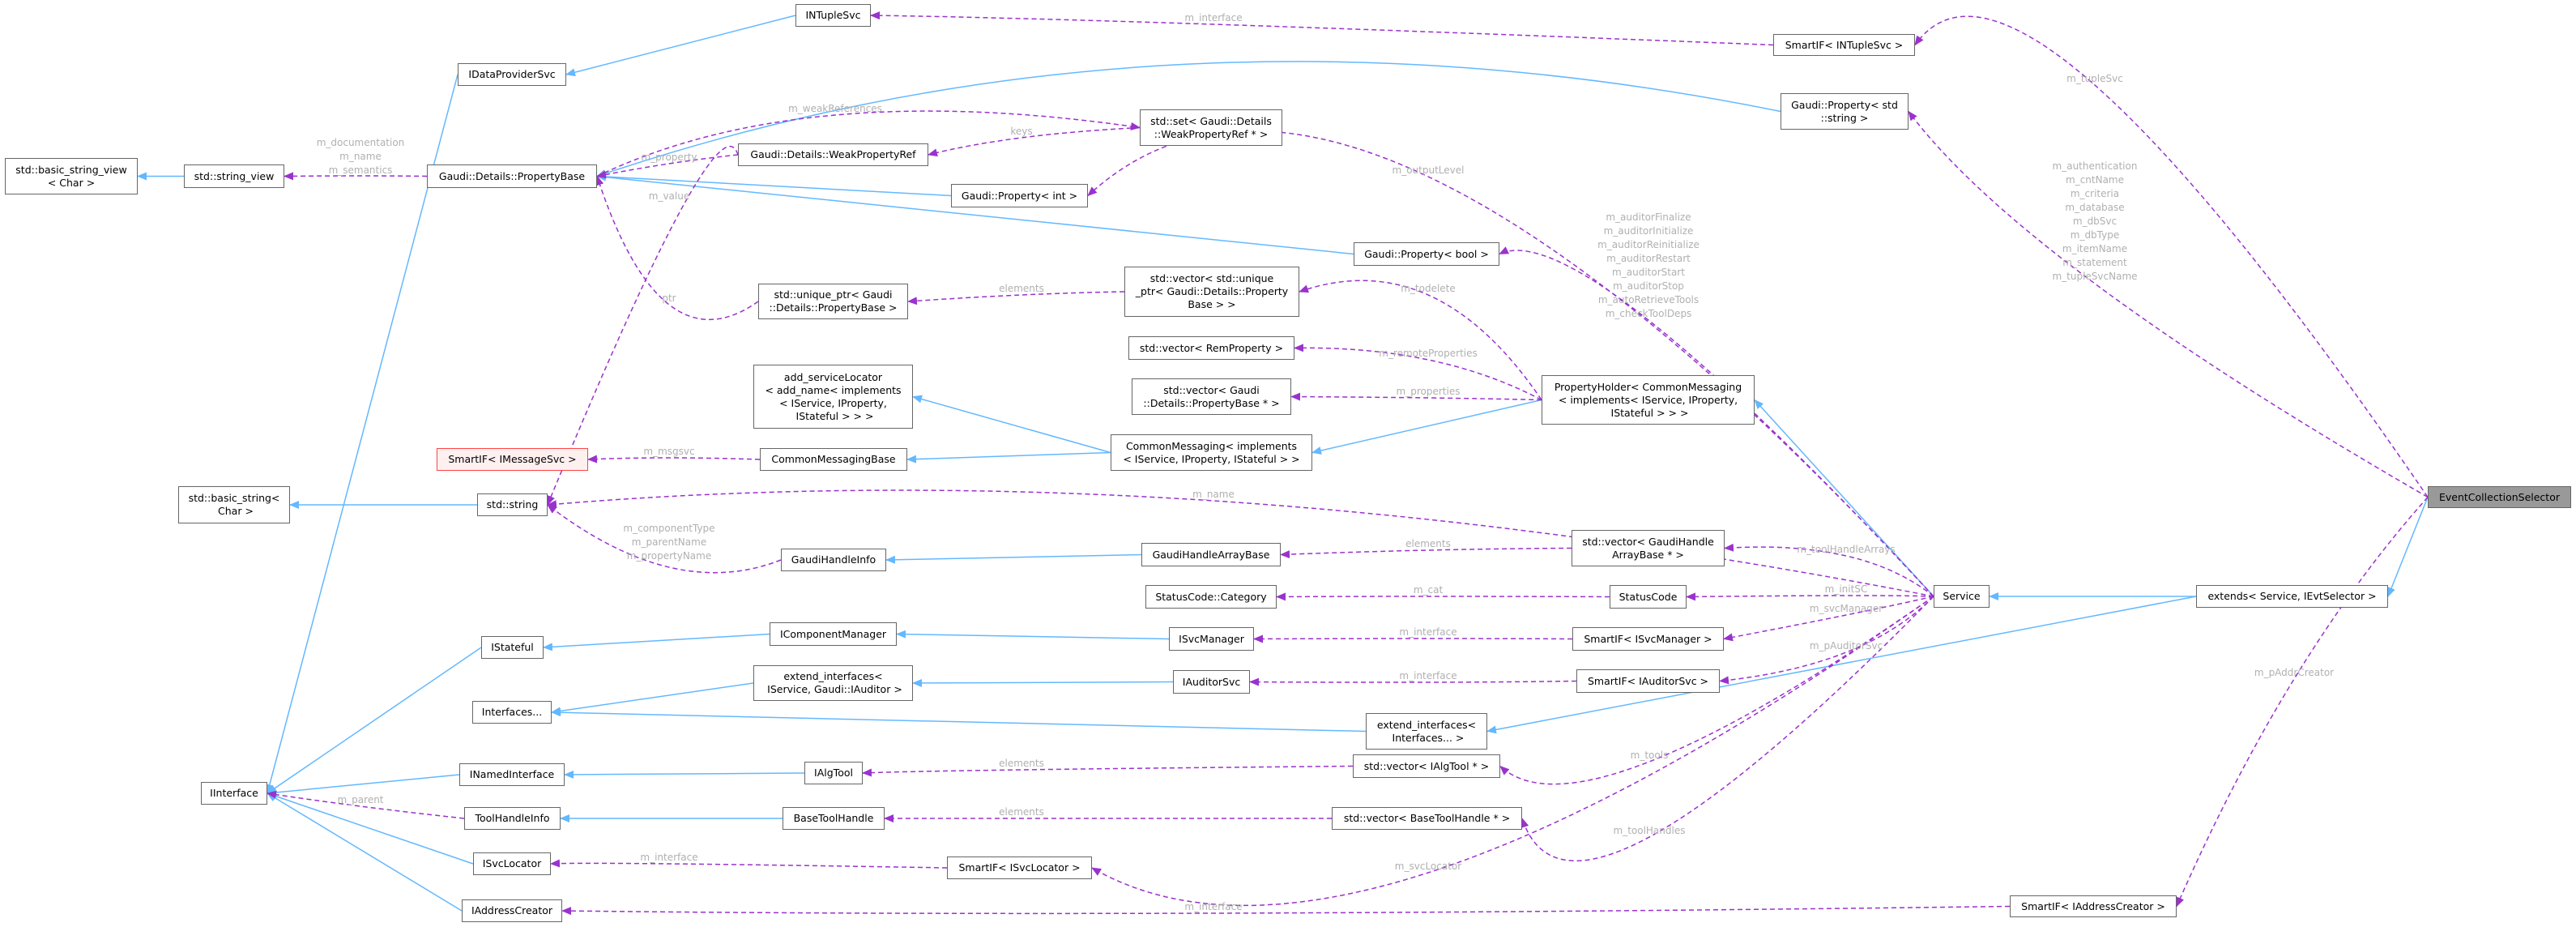 The image size is (2576, 927). What do you see at coordinates (1844, 45) in the screenshot?
I see `class-node-smartif-intuplesvc: SmartIF< INTupleSvc >` at bounding box center [1844, 45].